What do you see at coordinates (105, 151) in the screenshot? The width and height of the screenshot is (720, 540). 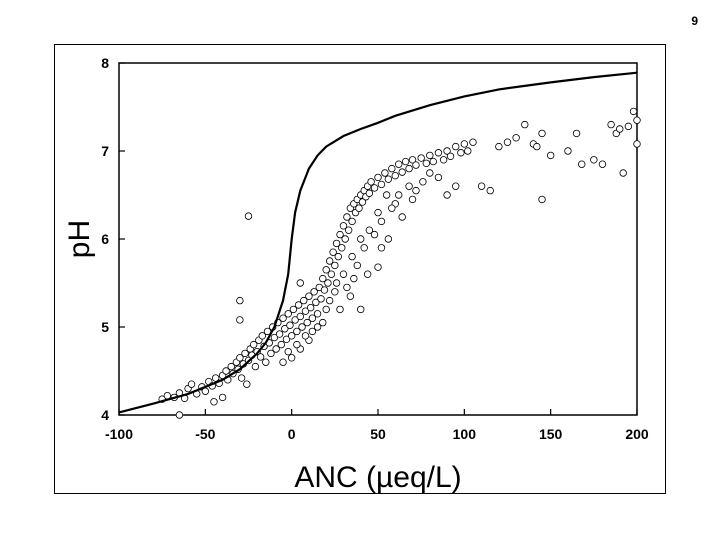 I see `y-tick-label: 7` at bounding box center [105, 151].